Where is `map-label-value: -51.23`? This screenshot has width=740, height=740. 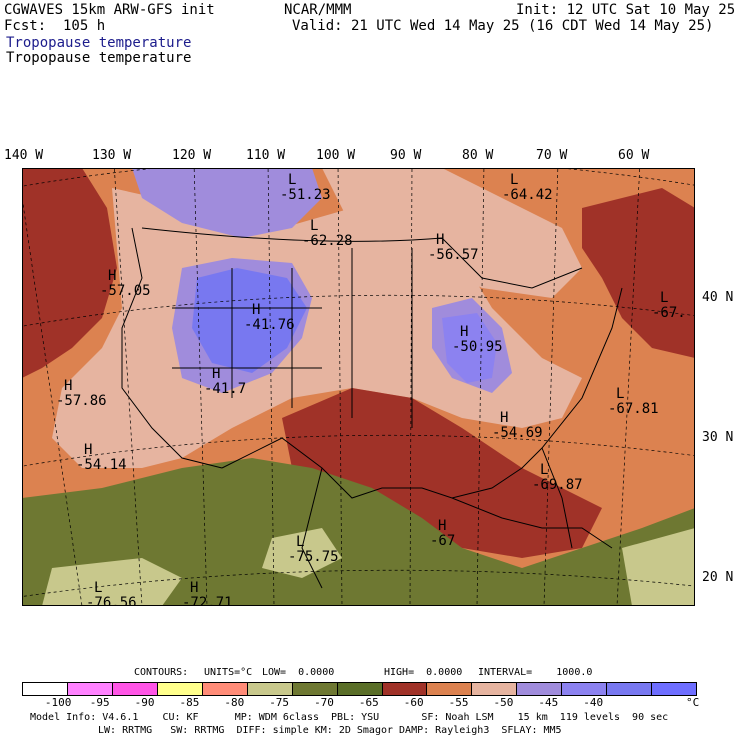
map-label-value: -51.23 is located at coordinates (305, 195).